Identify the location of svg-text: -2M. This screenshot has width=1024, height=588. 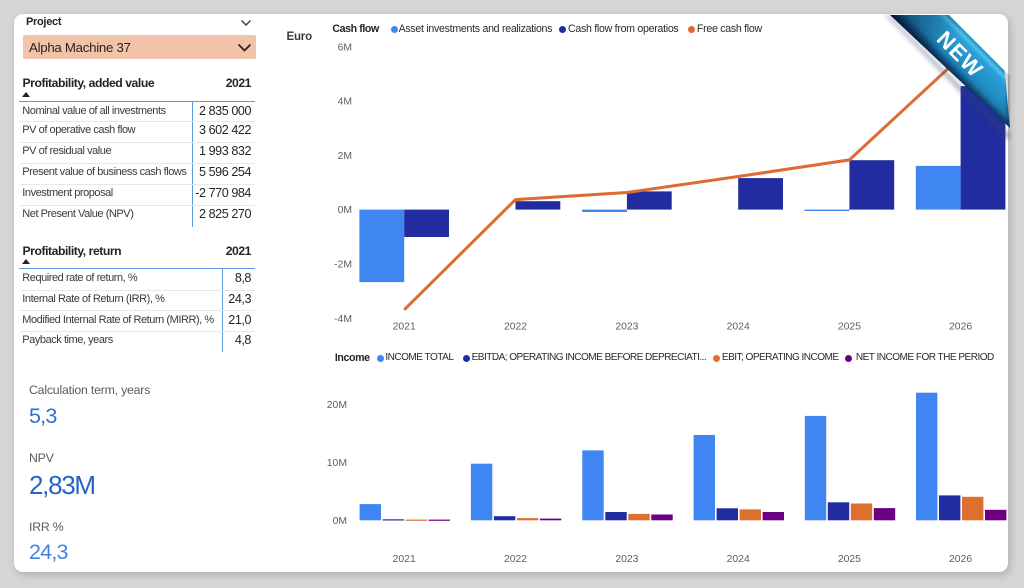
(343, 265).